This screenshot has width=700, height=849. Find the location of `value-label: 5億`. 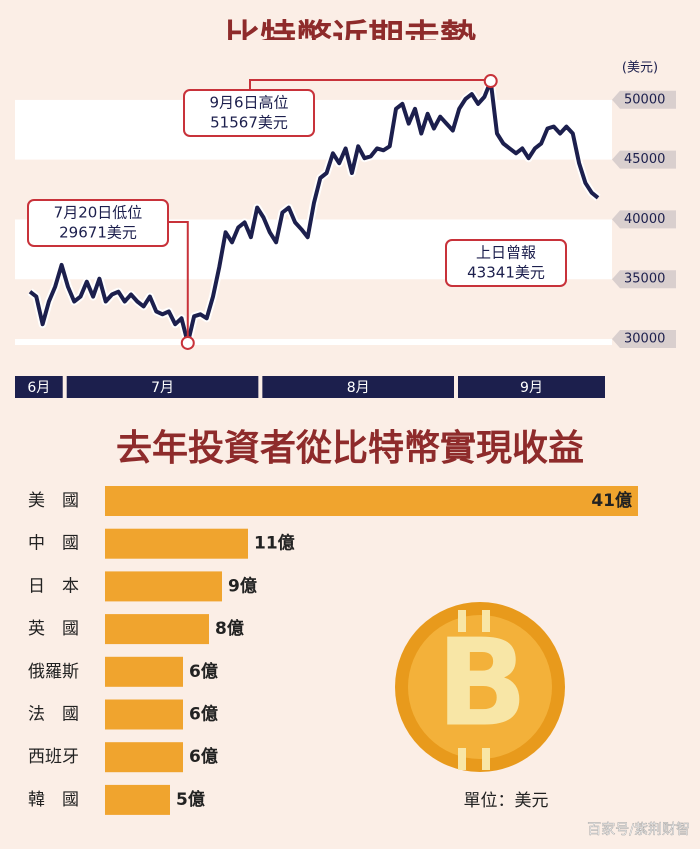

value-label: 5億 is located at coordinates (190, 799).